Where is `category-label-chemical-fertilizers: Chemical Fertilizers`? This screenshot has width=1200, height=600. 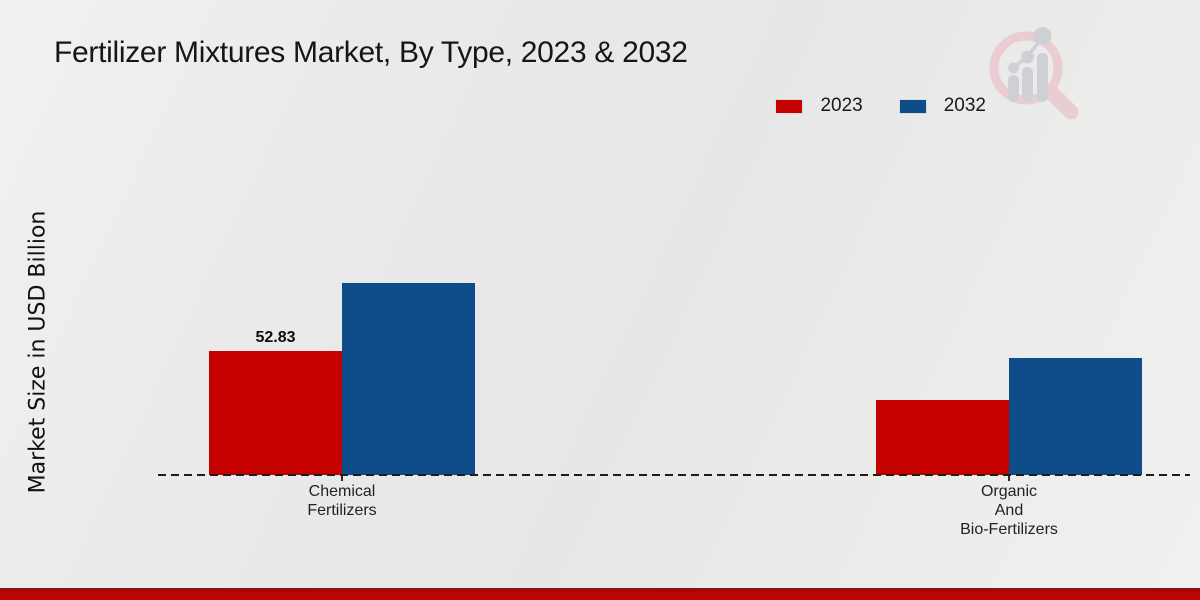
category-label-chemical-fertilizers: Chemical Fertilizers is located at coordinates (342, 501).